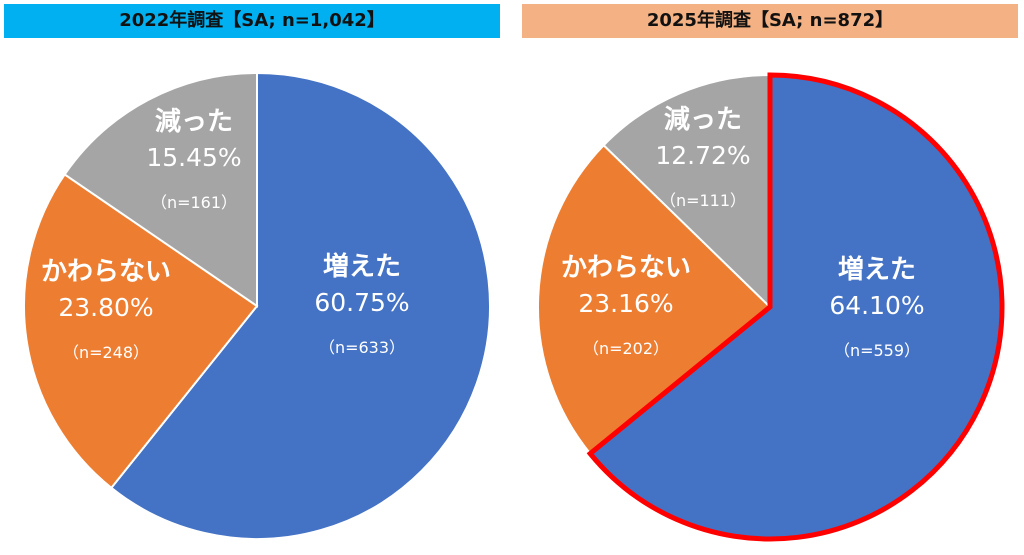 The width and height of the screenshot is (1024, 555). Describe the element at coordinates (703, 200) in the screenshot. I see `slice-label-n-decreased-2025: （n=111）` at that location.